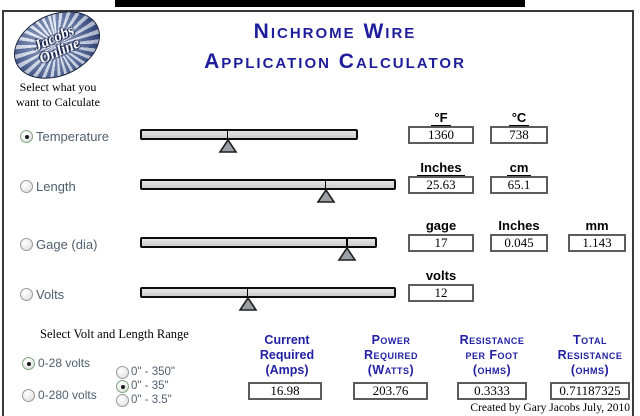  Describe the element at coordinates (441, 118) in the screenshot. I see `fahrenheit-unit-label: °F` at that location.